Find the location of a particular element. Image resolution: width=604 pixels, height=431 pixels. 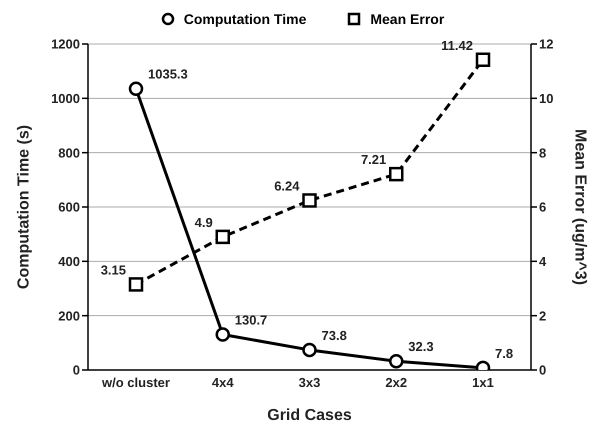

y-tick-label: 200 is located at coordinates (69, 316).